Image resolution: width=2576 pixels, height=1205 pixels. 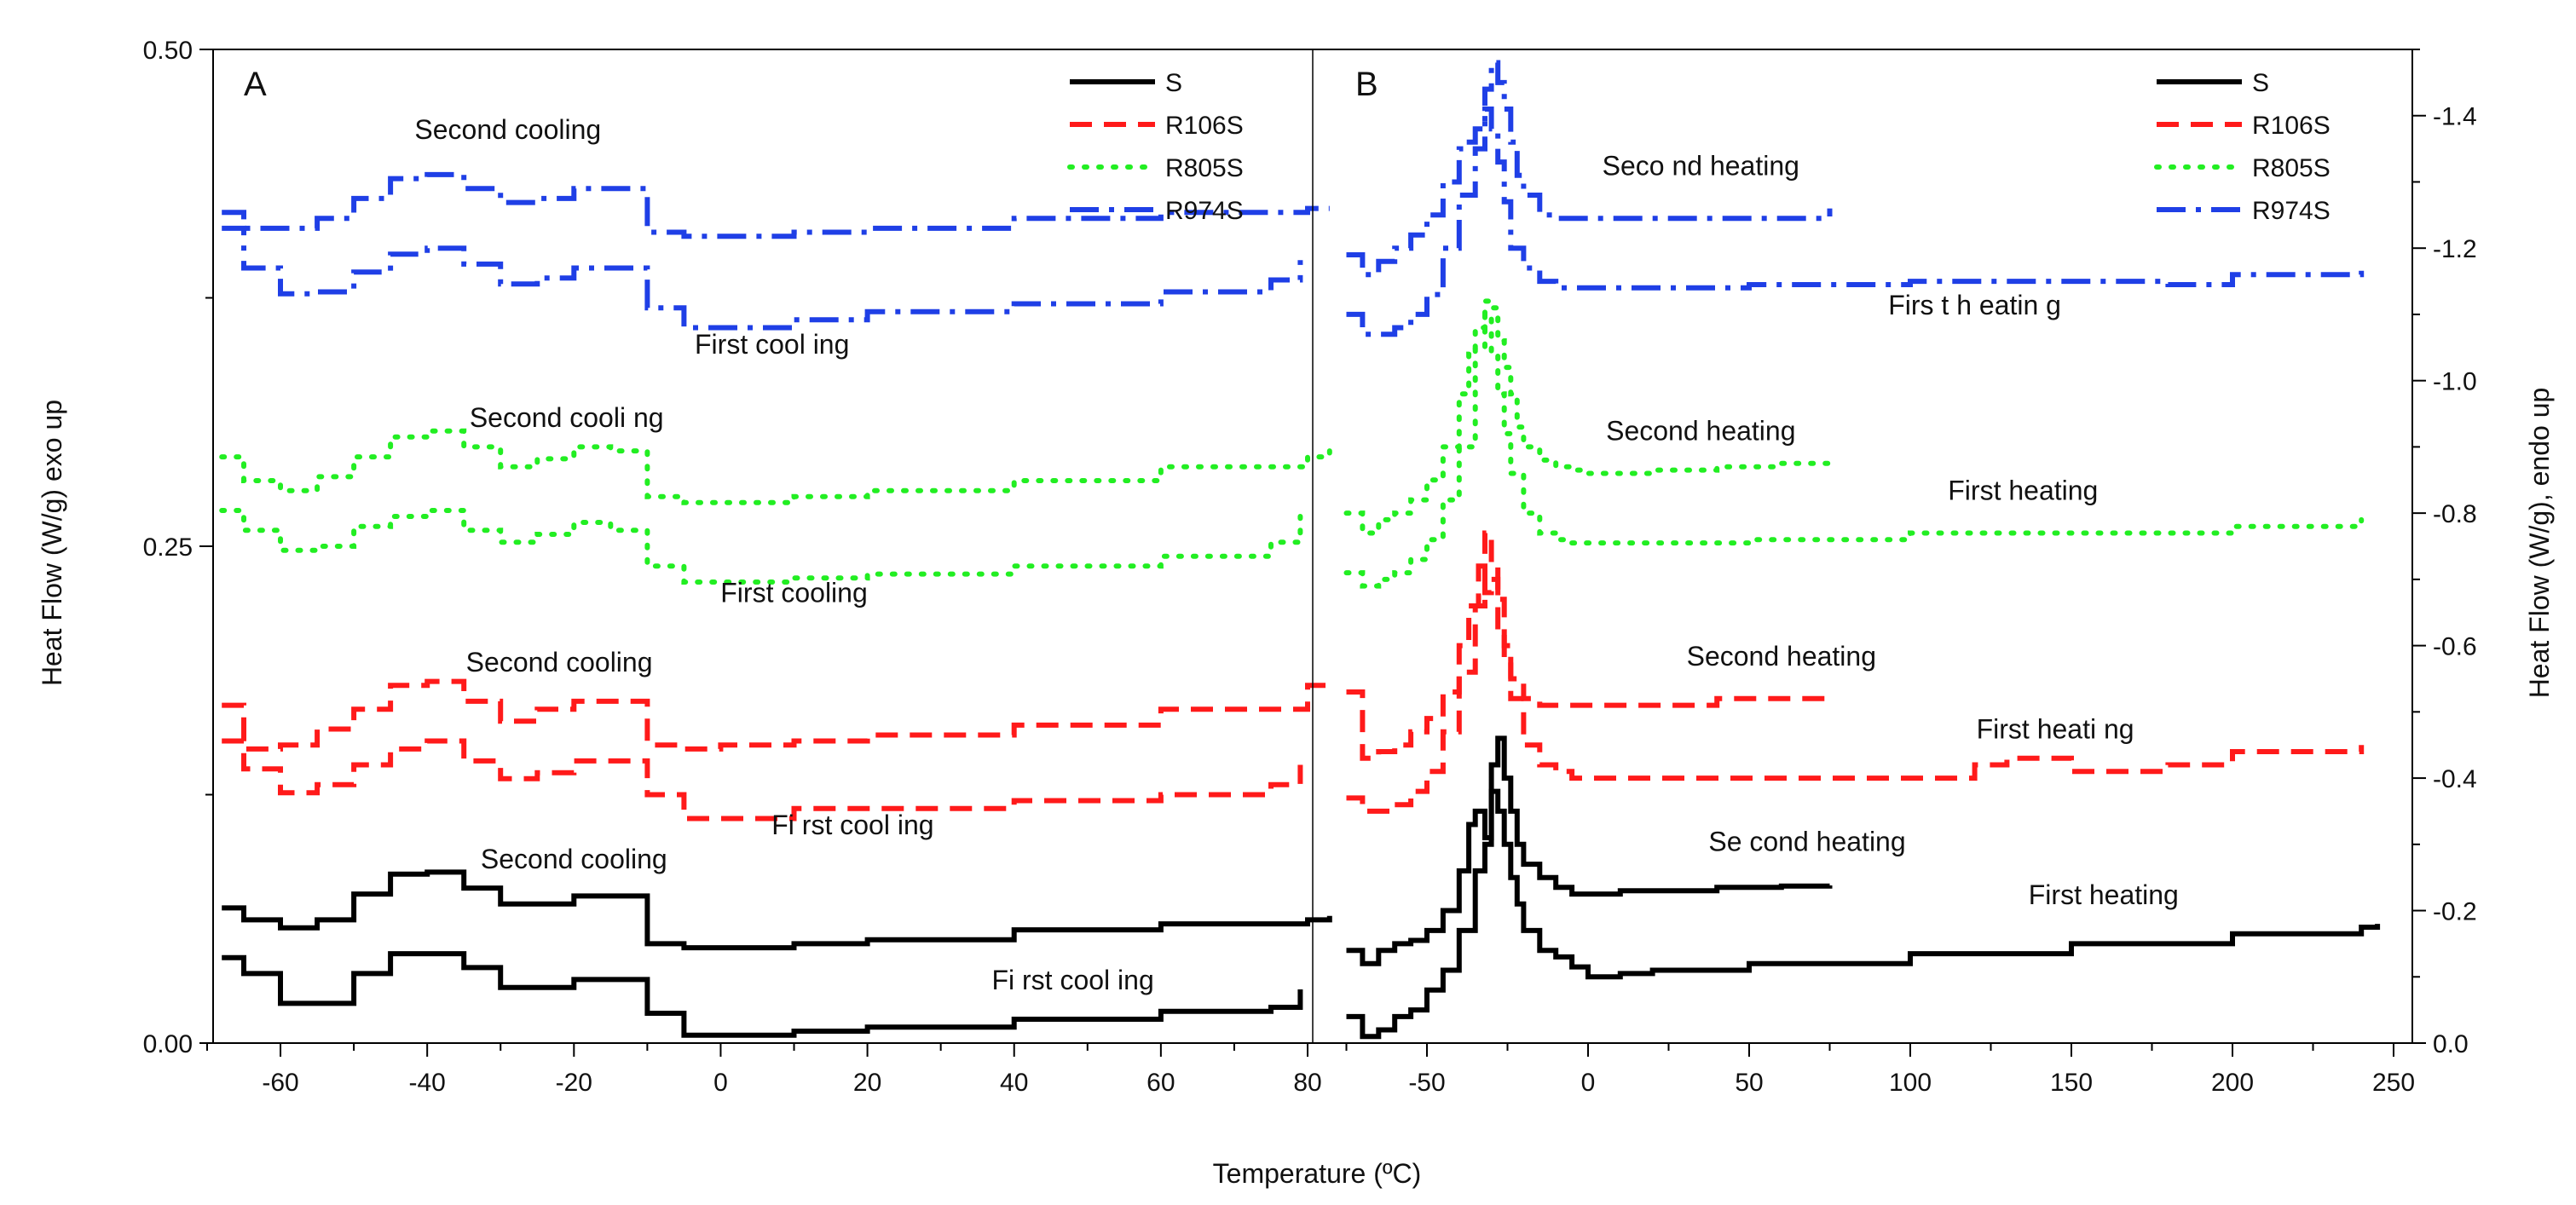 What do you see at coordinates (1366, 84) in the screenshot?
I see `panel-b-letter: B` at bounding box center [1366, 84].